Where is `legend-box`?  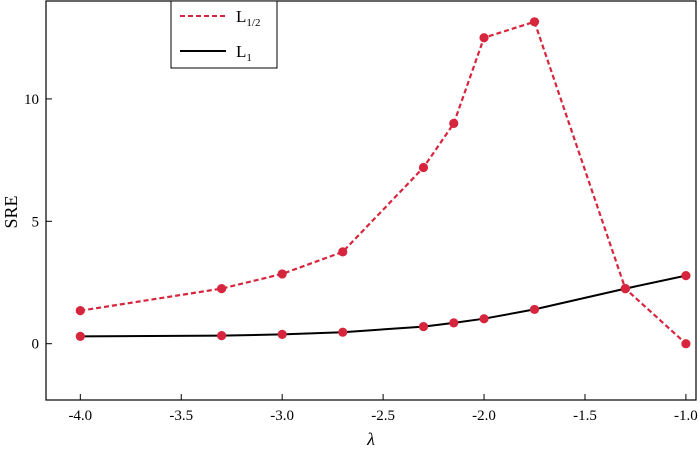
legend-box is located at coordinates (224, 34).